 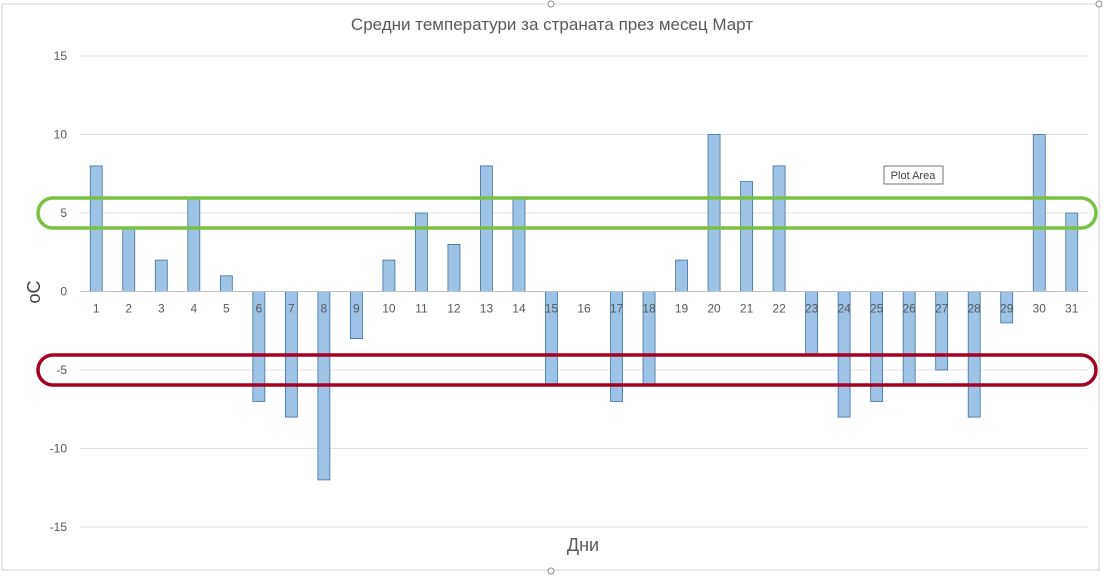 I want to click on x-tick-label: 4, so click(x=193, y=309).